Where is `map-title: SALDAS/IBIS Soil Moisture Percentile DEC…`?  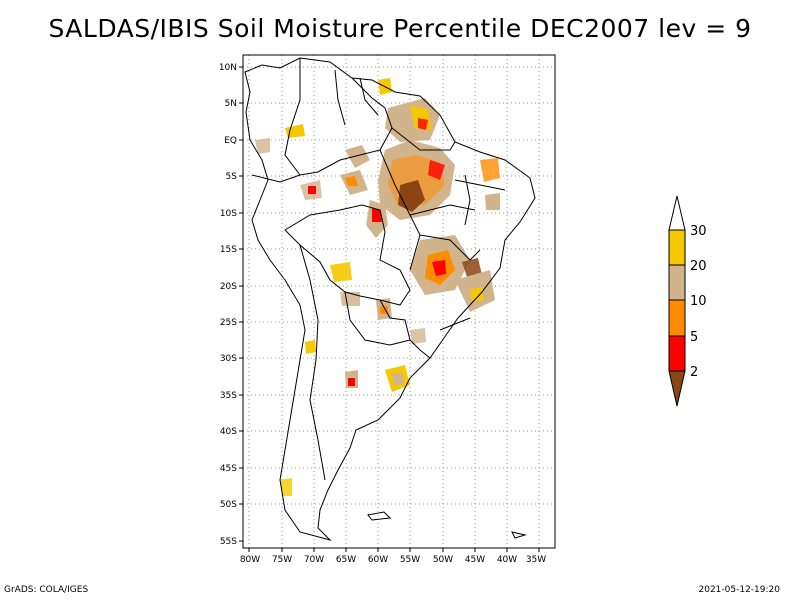
map-title: SALDAS/IBIS Soil Moisture Percentile DEC… is located at coordinates (400, 28).